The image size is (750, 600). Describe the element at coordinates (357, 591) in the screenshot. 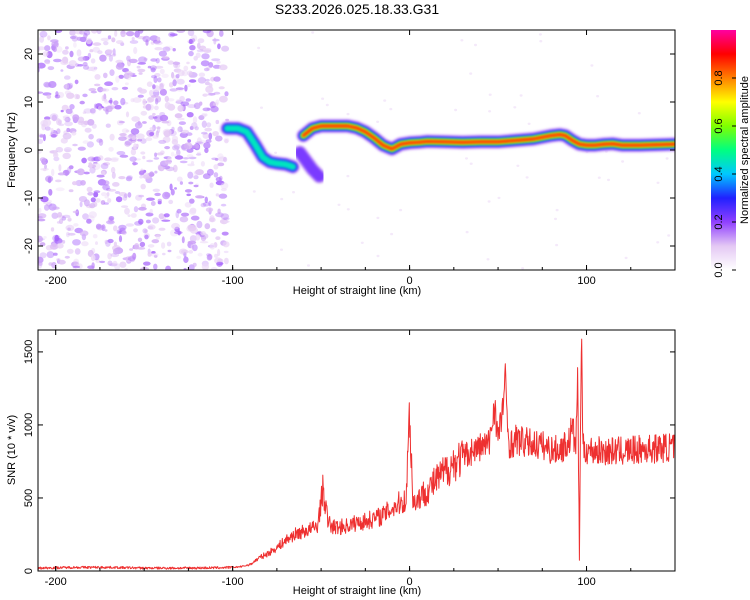

I see `snr-xlabel: Height of straight line (km)` at that location.